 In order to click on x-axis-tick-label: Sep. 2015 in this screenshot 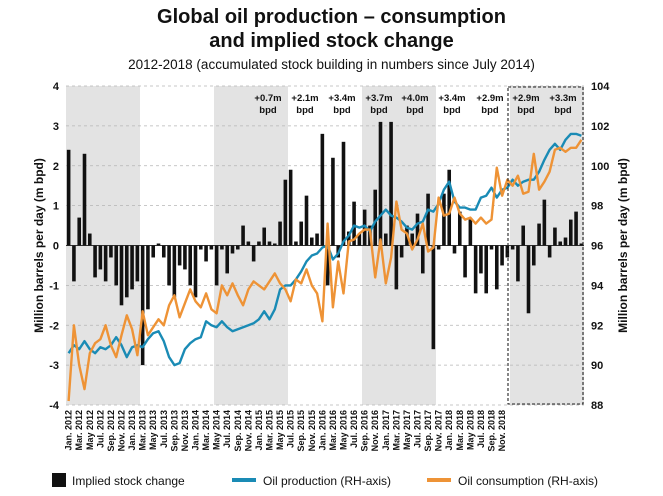, I will do `click(301, 431)`.